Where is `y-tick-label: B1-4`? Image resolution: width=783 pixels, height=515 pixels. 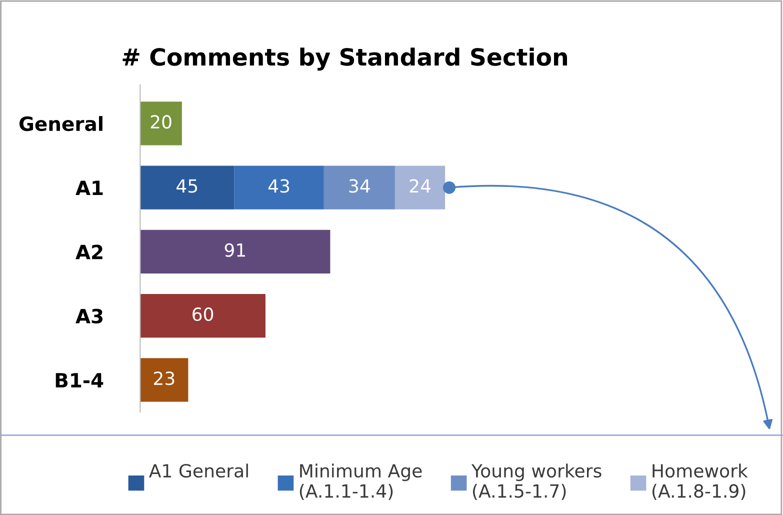 y-tick-label: B1-4 is located at coordinates (80, 380).